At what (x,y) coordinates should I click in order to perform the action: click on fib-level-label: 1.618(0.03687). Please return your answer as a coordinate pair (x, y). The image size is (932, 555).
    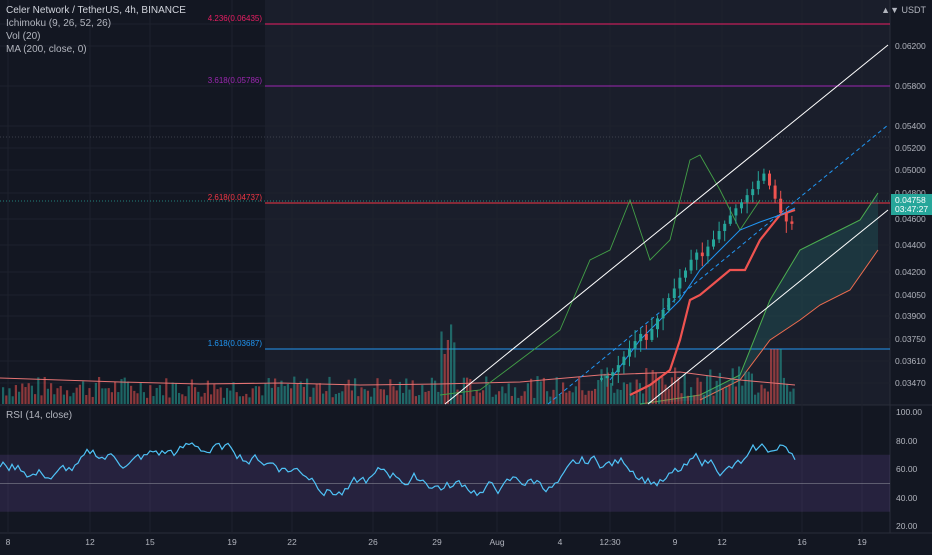
    Looking at the image, I should click on (235, 343).